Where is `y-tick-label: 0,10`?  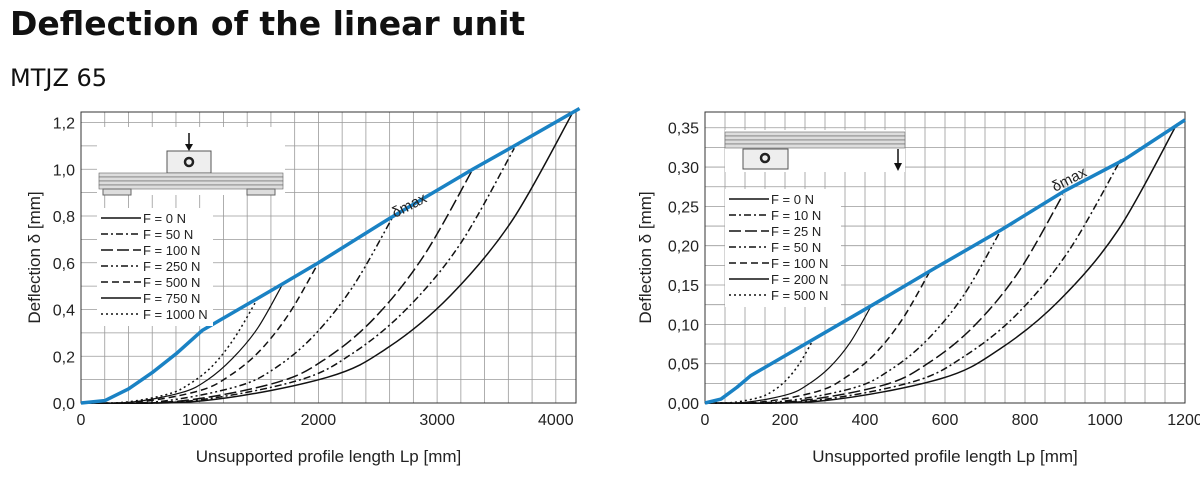
y-tick-label: 0,10 is located at coordinates (683, 325).